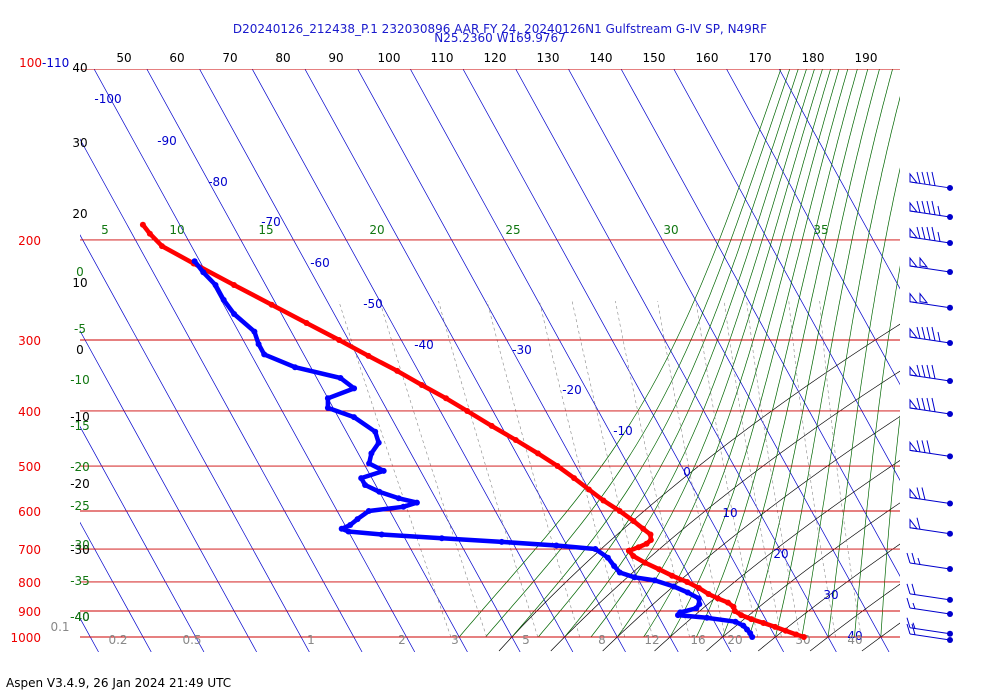 Image resolution: width=1000 pixels, height=700 pixels. Describe the element at coordinates (80, 617) in the screenshot. I see `theta-e-label: -40` at that location.